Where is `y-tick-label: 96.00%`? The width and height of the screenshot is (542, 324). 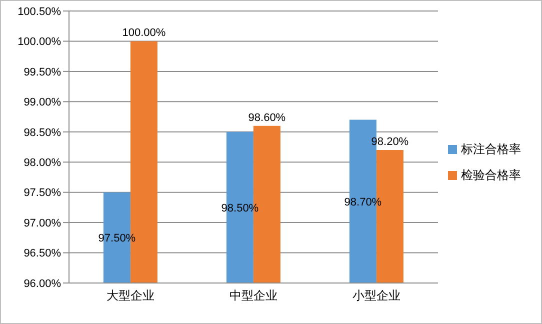
y-tick-label: 96.00% is located at coordinates (43, 284).